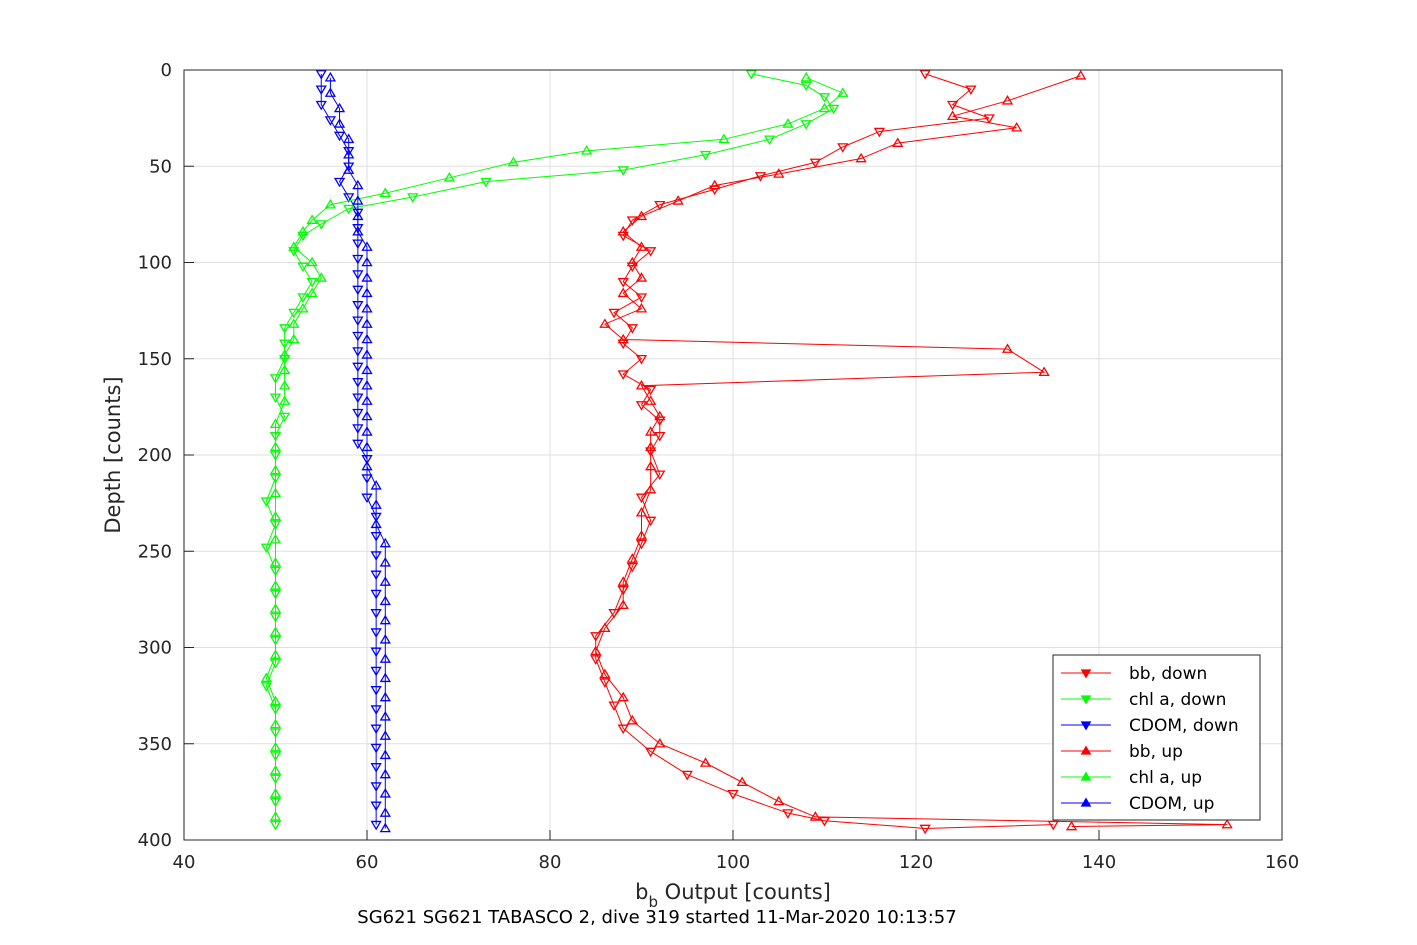 The width and height of the screenshot is (1417, 945). Describe the element at coordinates (1137, 804) in the screenshot. I see `legend-item: CDOM, up` at that location.